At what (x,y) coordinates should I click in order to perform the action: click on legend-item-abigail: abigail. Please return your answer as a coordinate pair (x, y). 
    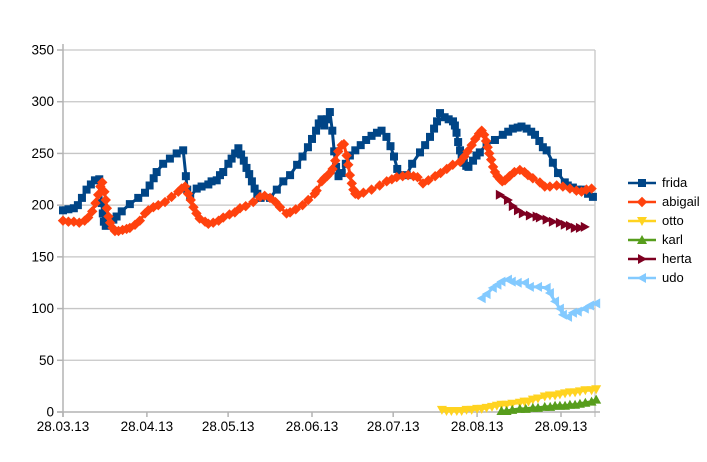
    Looking at the image, I should click on (663, 201).